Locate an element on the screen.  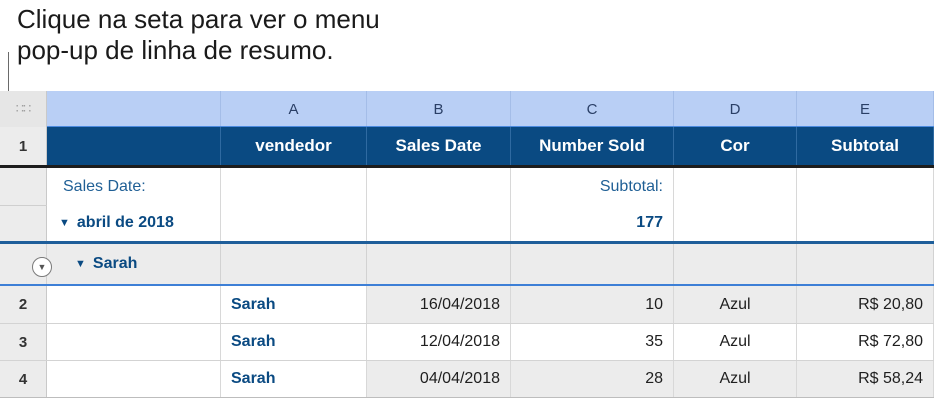
summary-cell-a2 is located at coordinates (294, 223).